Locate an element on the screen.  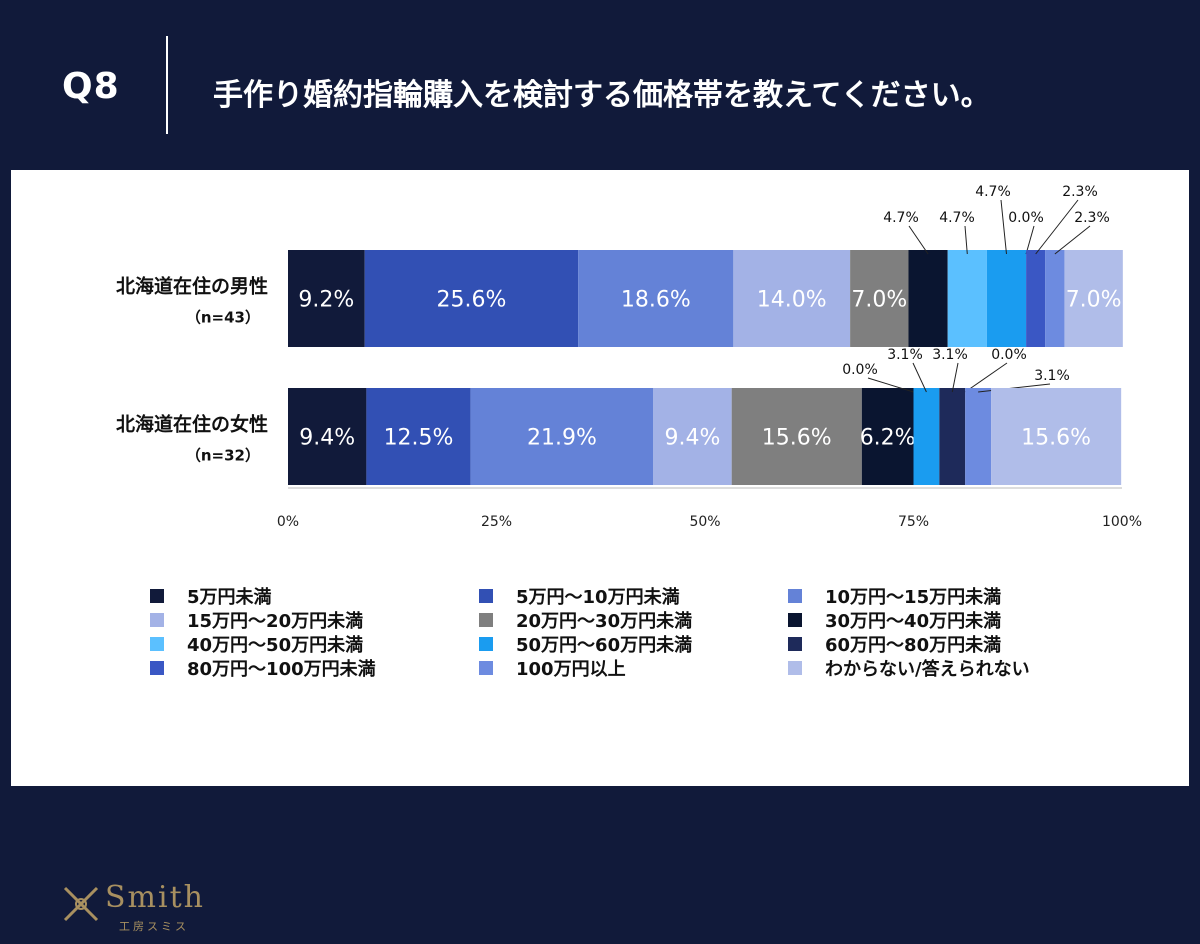
brand-subtitle: 工房スミス is located at coordinates (154, 926).